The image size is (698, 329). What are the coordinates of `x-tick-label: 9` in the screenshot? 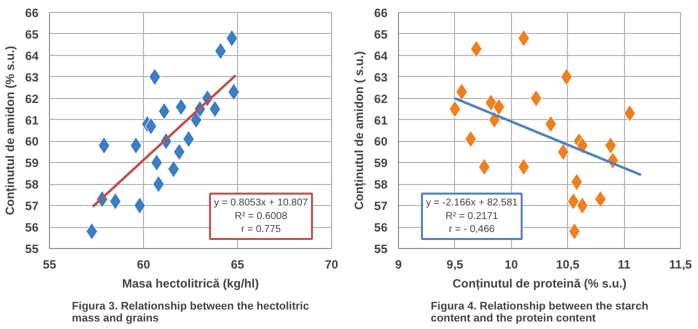 It's located at (398, 265).